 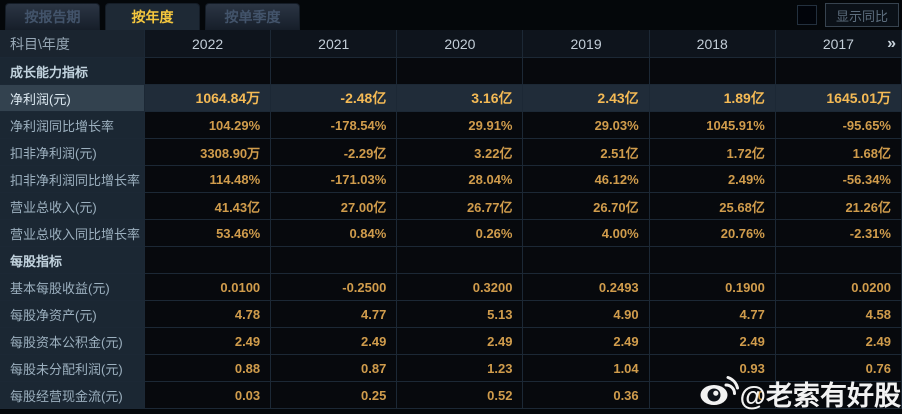 I want to click on cell-value: 114.48%, so click(x=208, y=179).